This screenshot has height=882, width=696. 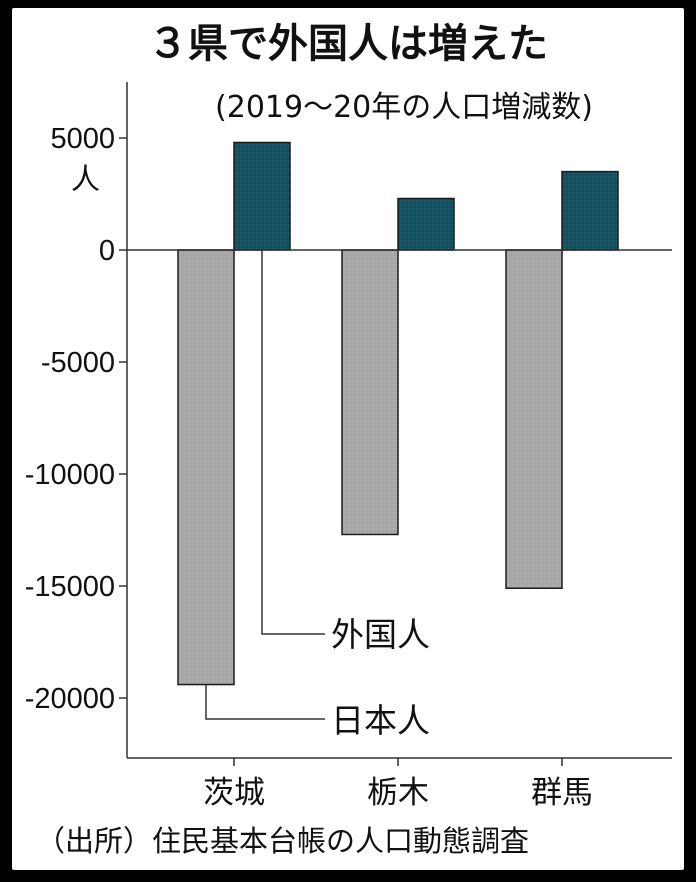 I want to click on y-axis-unit: 人, so click(x=85, y=179).